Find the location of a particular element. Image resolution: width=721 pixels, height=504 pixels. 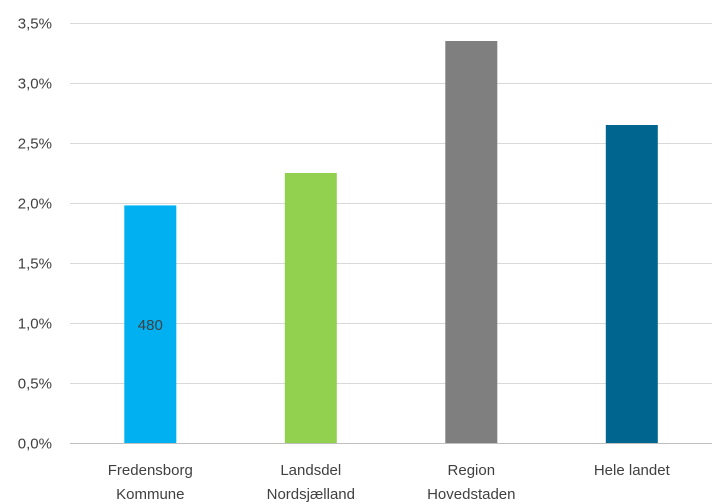

data-labels: 480 is located at coordinates (150, 325).